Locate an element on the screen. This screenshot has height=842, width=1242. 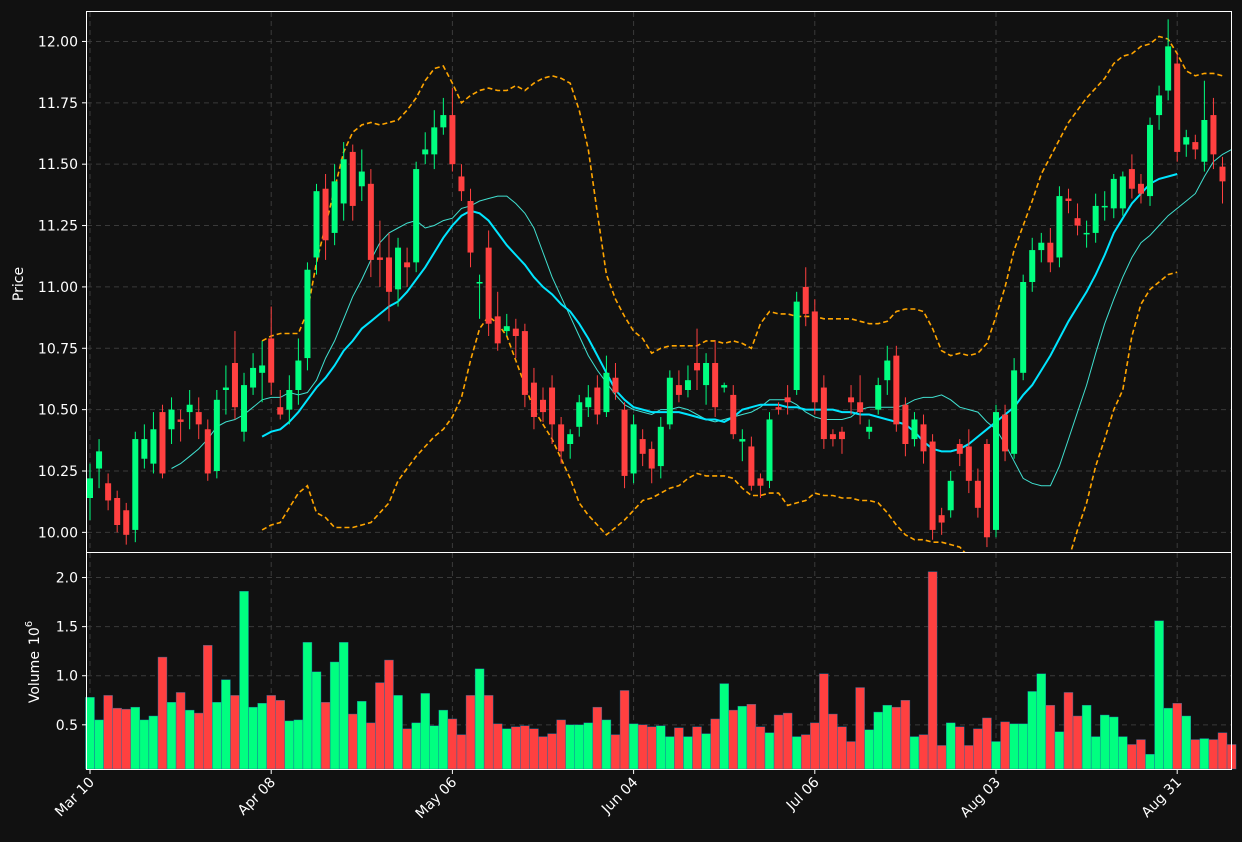
volume-tick-label: 0.5 is located at coordinates (67, 726).